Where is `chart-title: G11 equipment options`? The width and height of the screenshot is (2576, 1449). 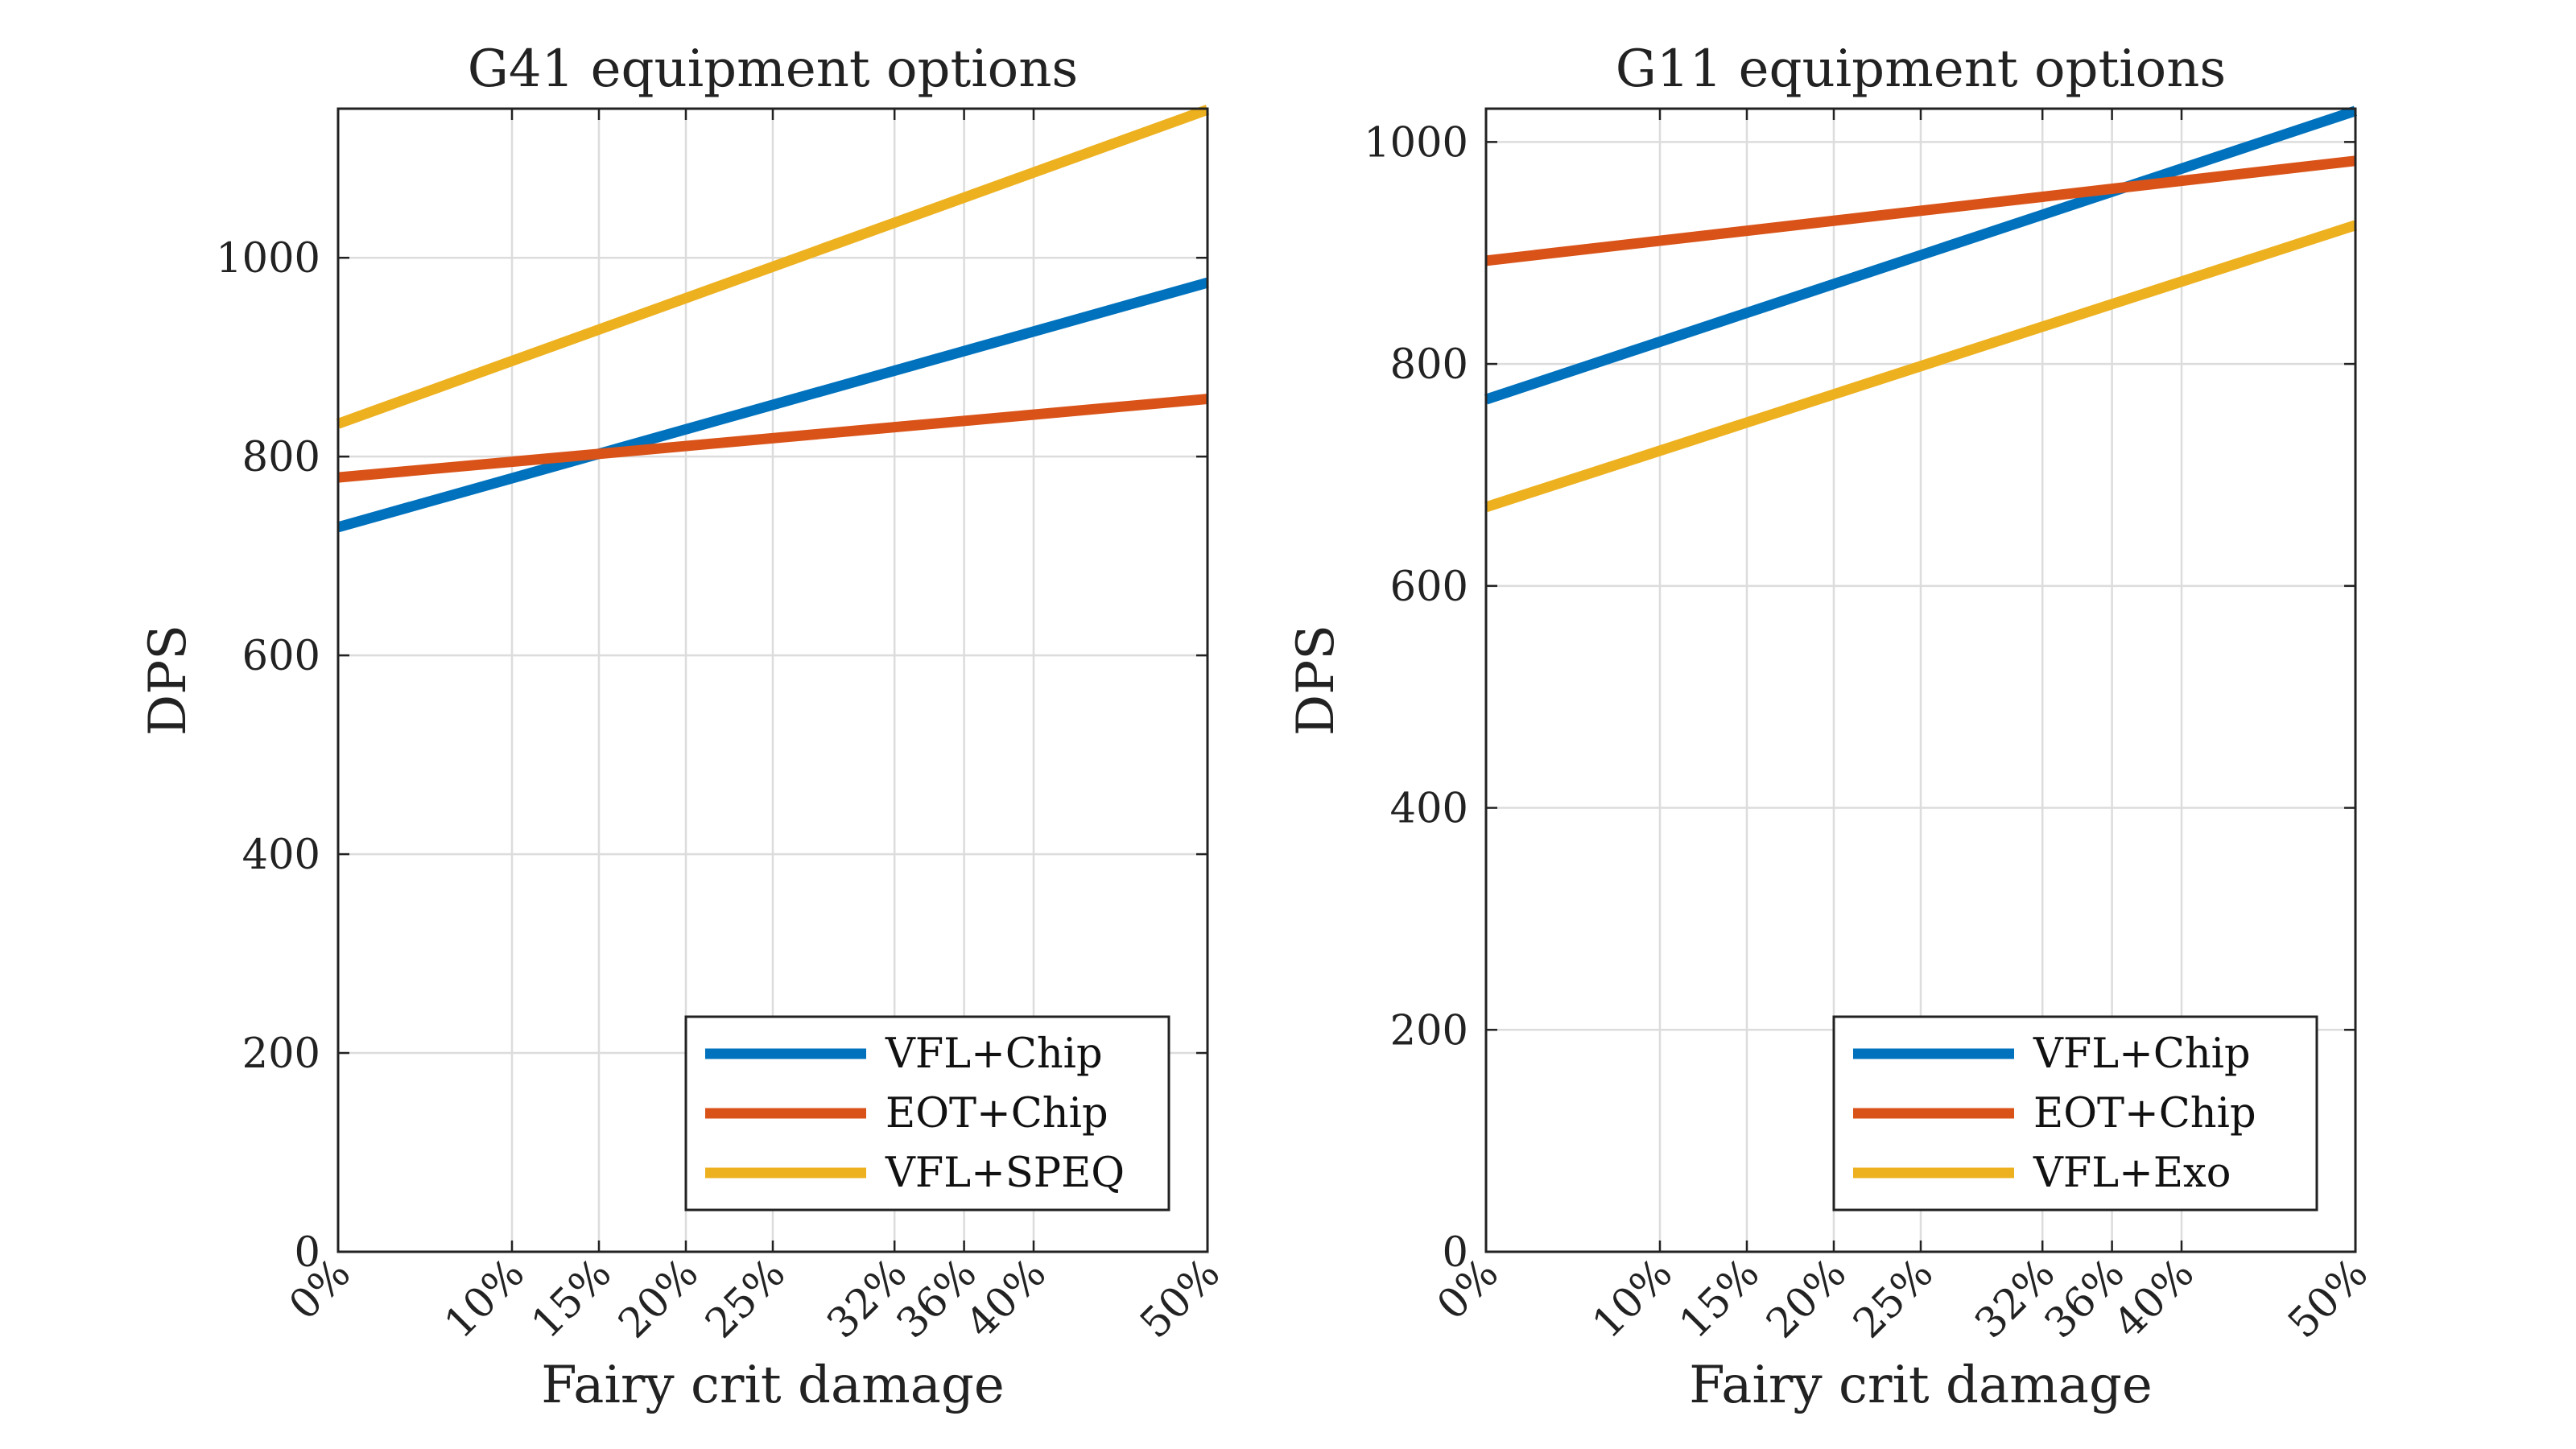 chart-title: G11 equipment options is located at coordinates (1921, 69).